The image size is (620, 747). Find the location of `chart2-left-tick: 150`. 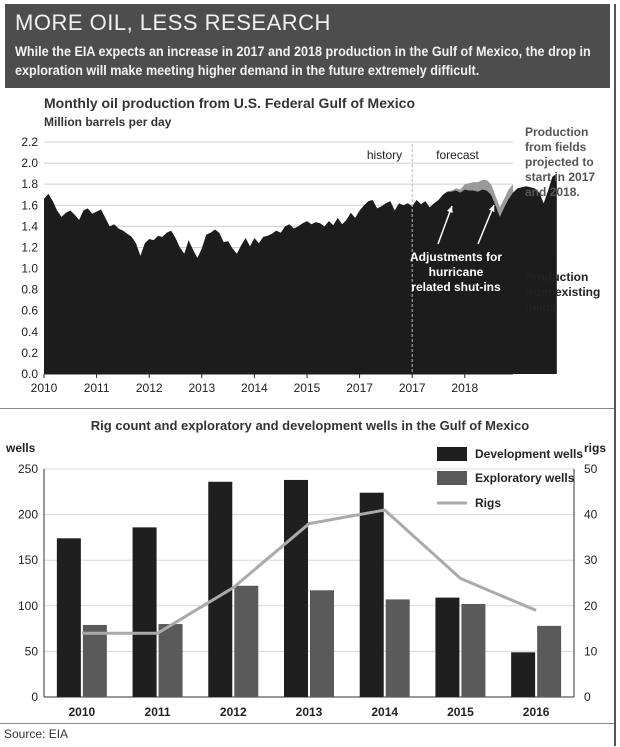

chart2-left-tick: 150 is located at coordinates (28, 560).